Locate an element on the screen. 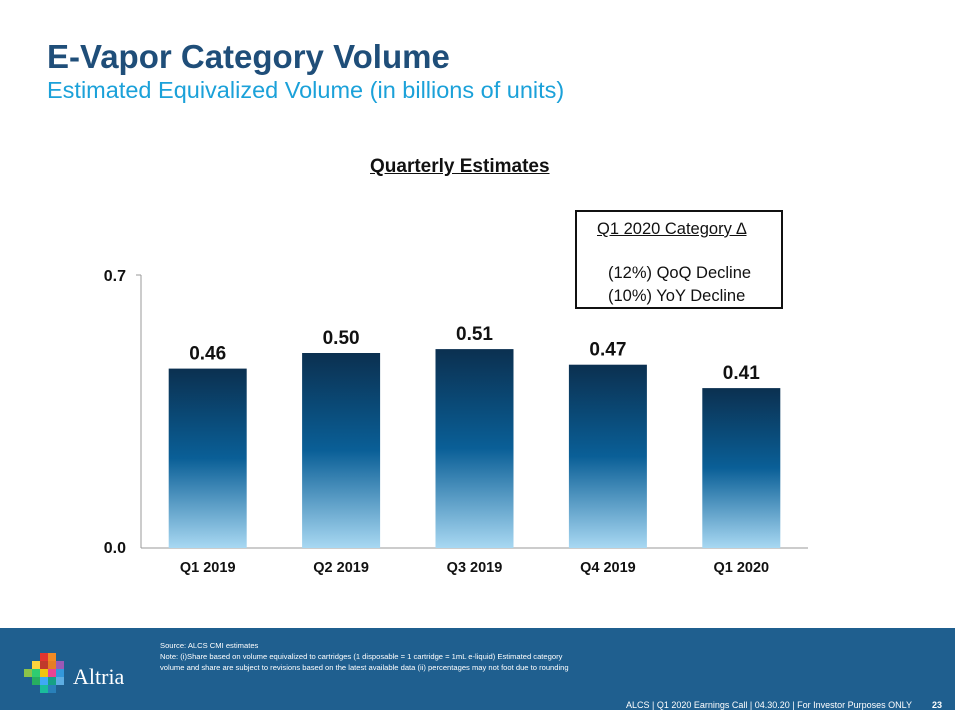 The image size is (955, 710). data-label: 0.51 is located at coordinates (474, 334).